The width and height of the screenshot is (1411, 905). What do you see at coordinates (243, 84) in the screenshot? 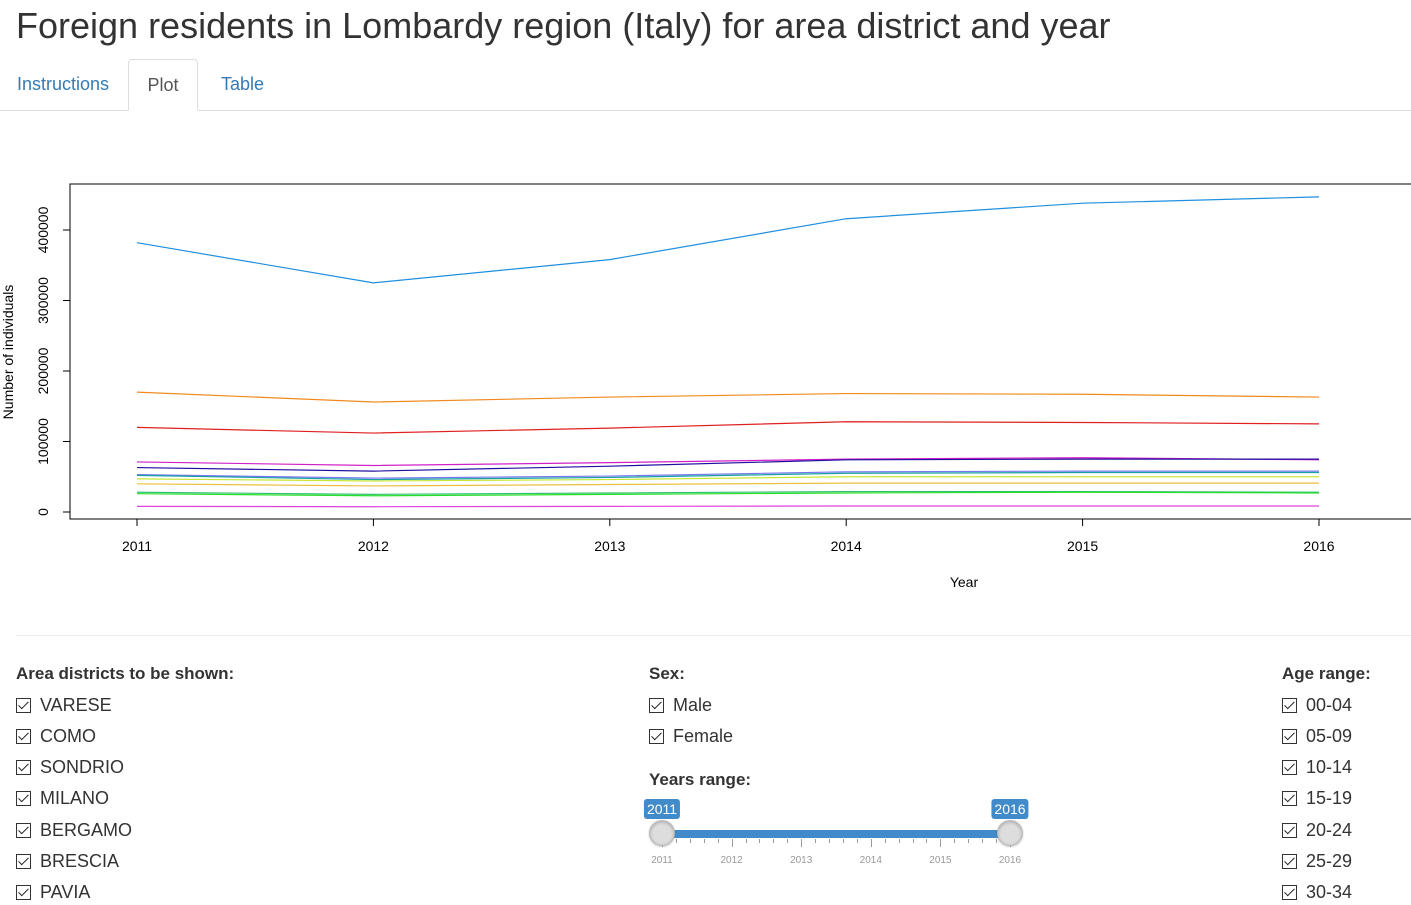
I see `tab-table: Table` at bounding box center [243, 84].